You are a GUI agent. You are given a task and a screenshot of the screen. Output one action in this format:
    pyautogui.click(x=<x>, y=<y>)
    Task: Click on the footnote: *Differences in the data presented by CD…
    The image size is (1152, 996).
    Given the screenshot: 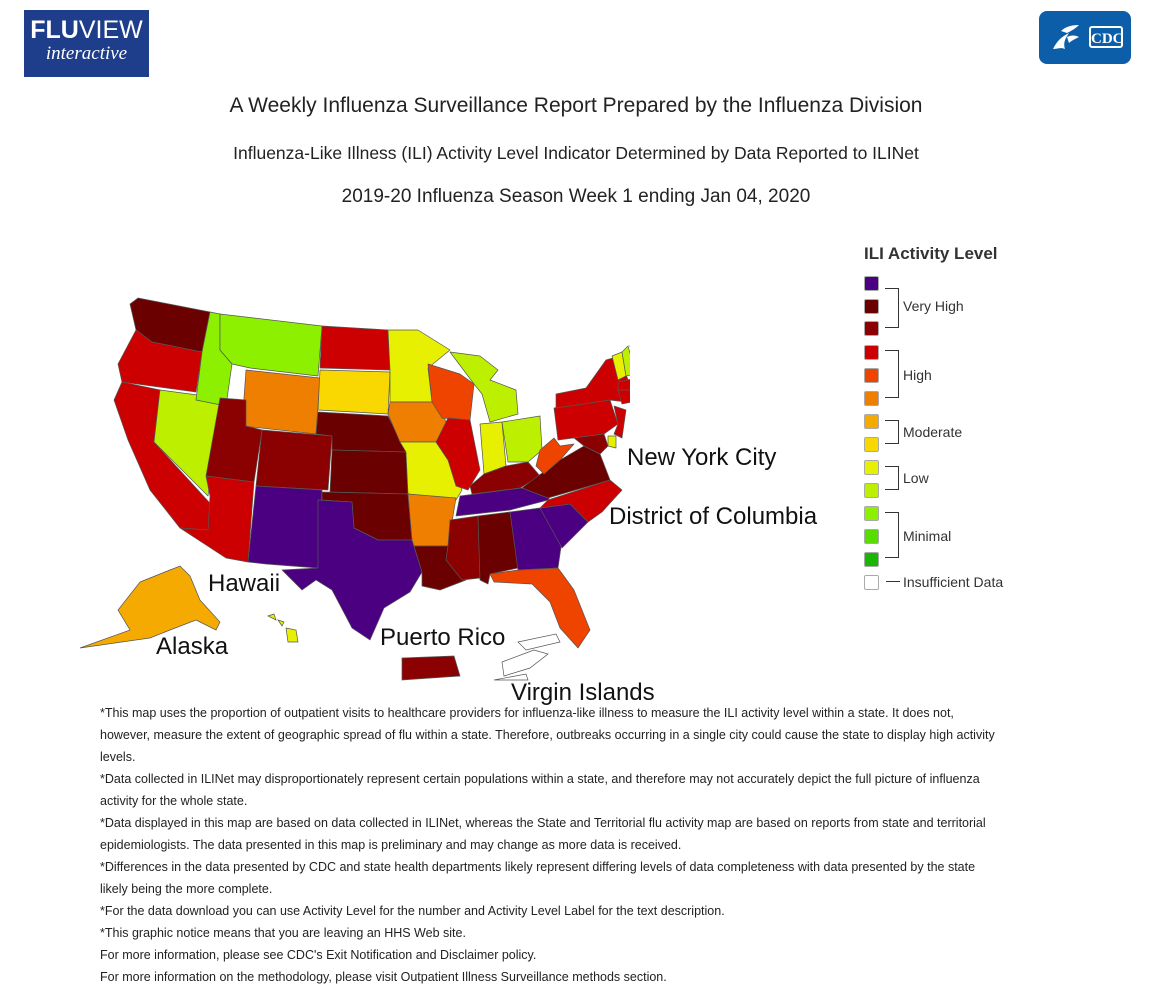 What is the action you would take?
    pyautogui.click(x=538, y=878)
    